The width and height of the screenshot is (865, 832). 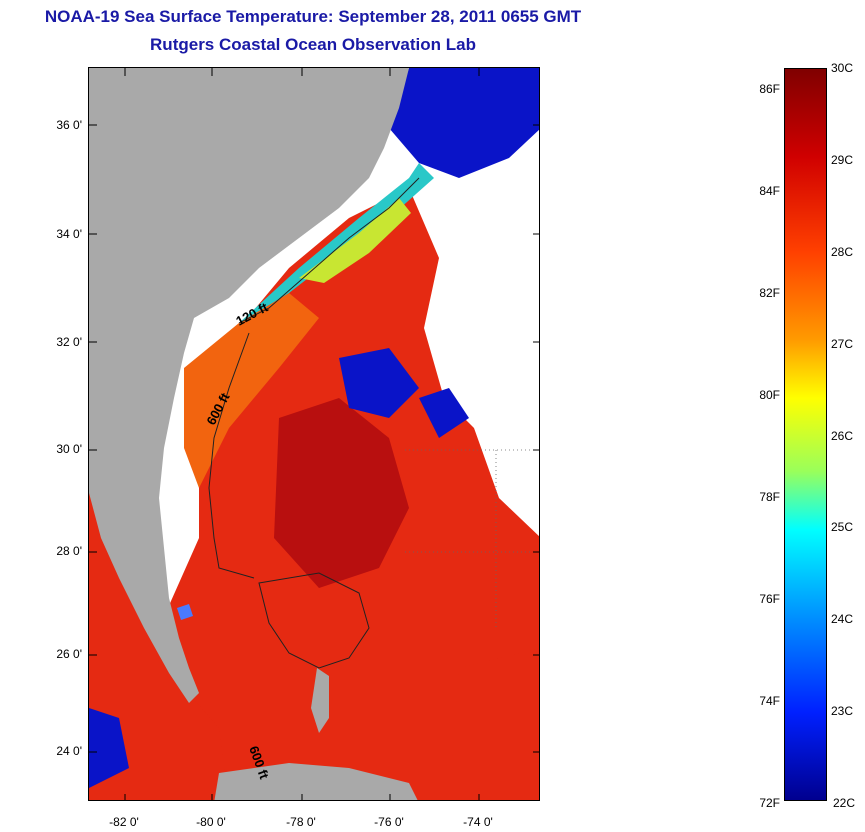 What do you see at coordinates (316, 781) in the screenshot?
I see `land-cuba` at bounding box center [316, 781].